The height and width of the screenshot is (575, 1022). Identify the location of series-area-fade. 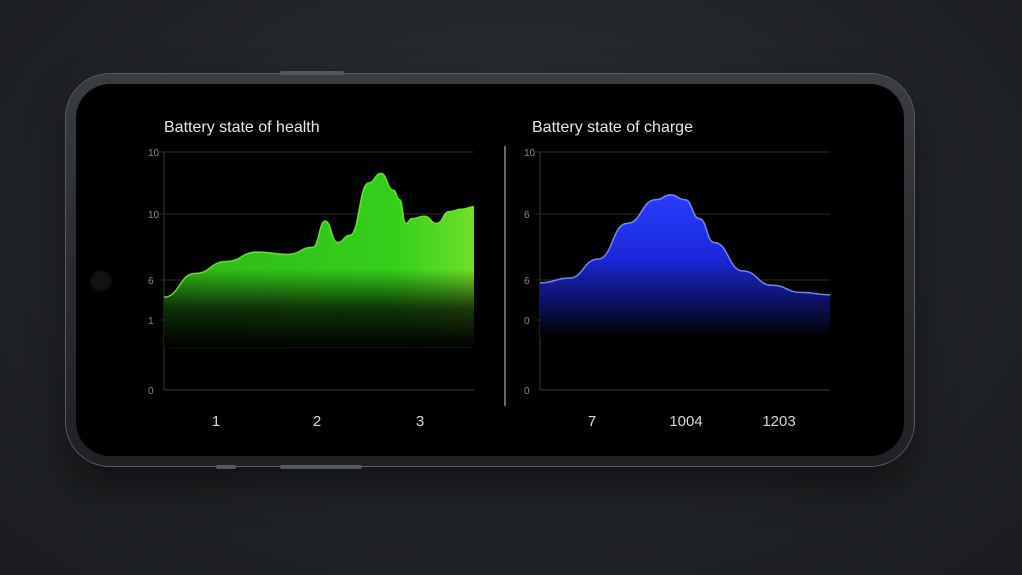
(319, 260).